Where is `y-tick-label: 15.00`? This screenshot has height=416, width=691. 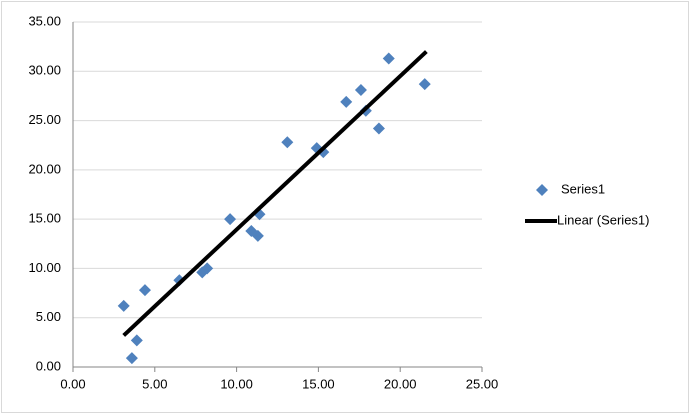
y-tick-label: 15.00 is located at coordinates (44, 218).